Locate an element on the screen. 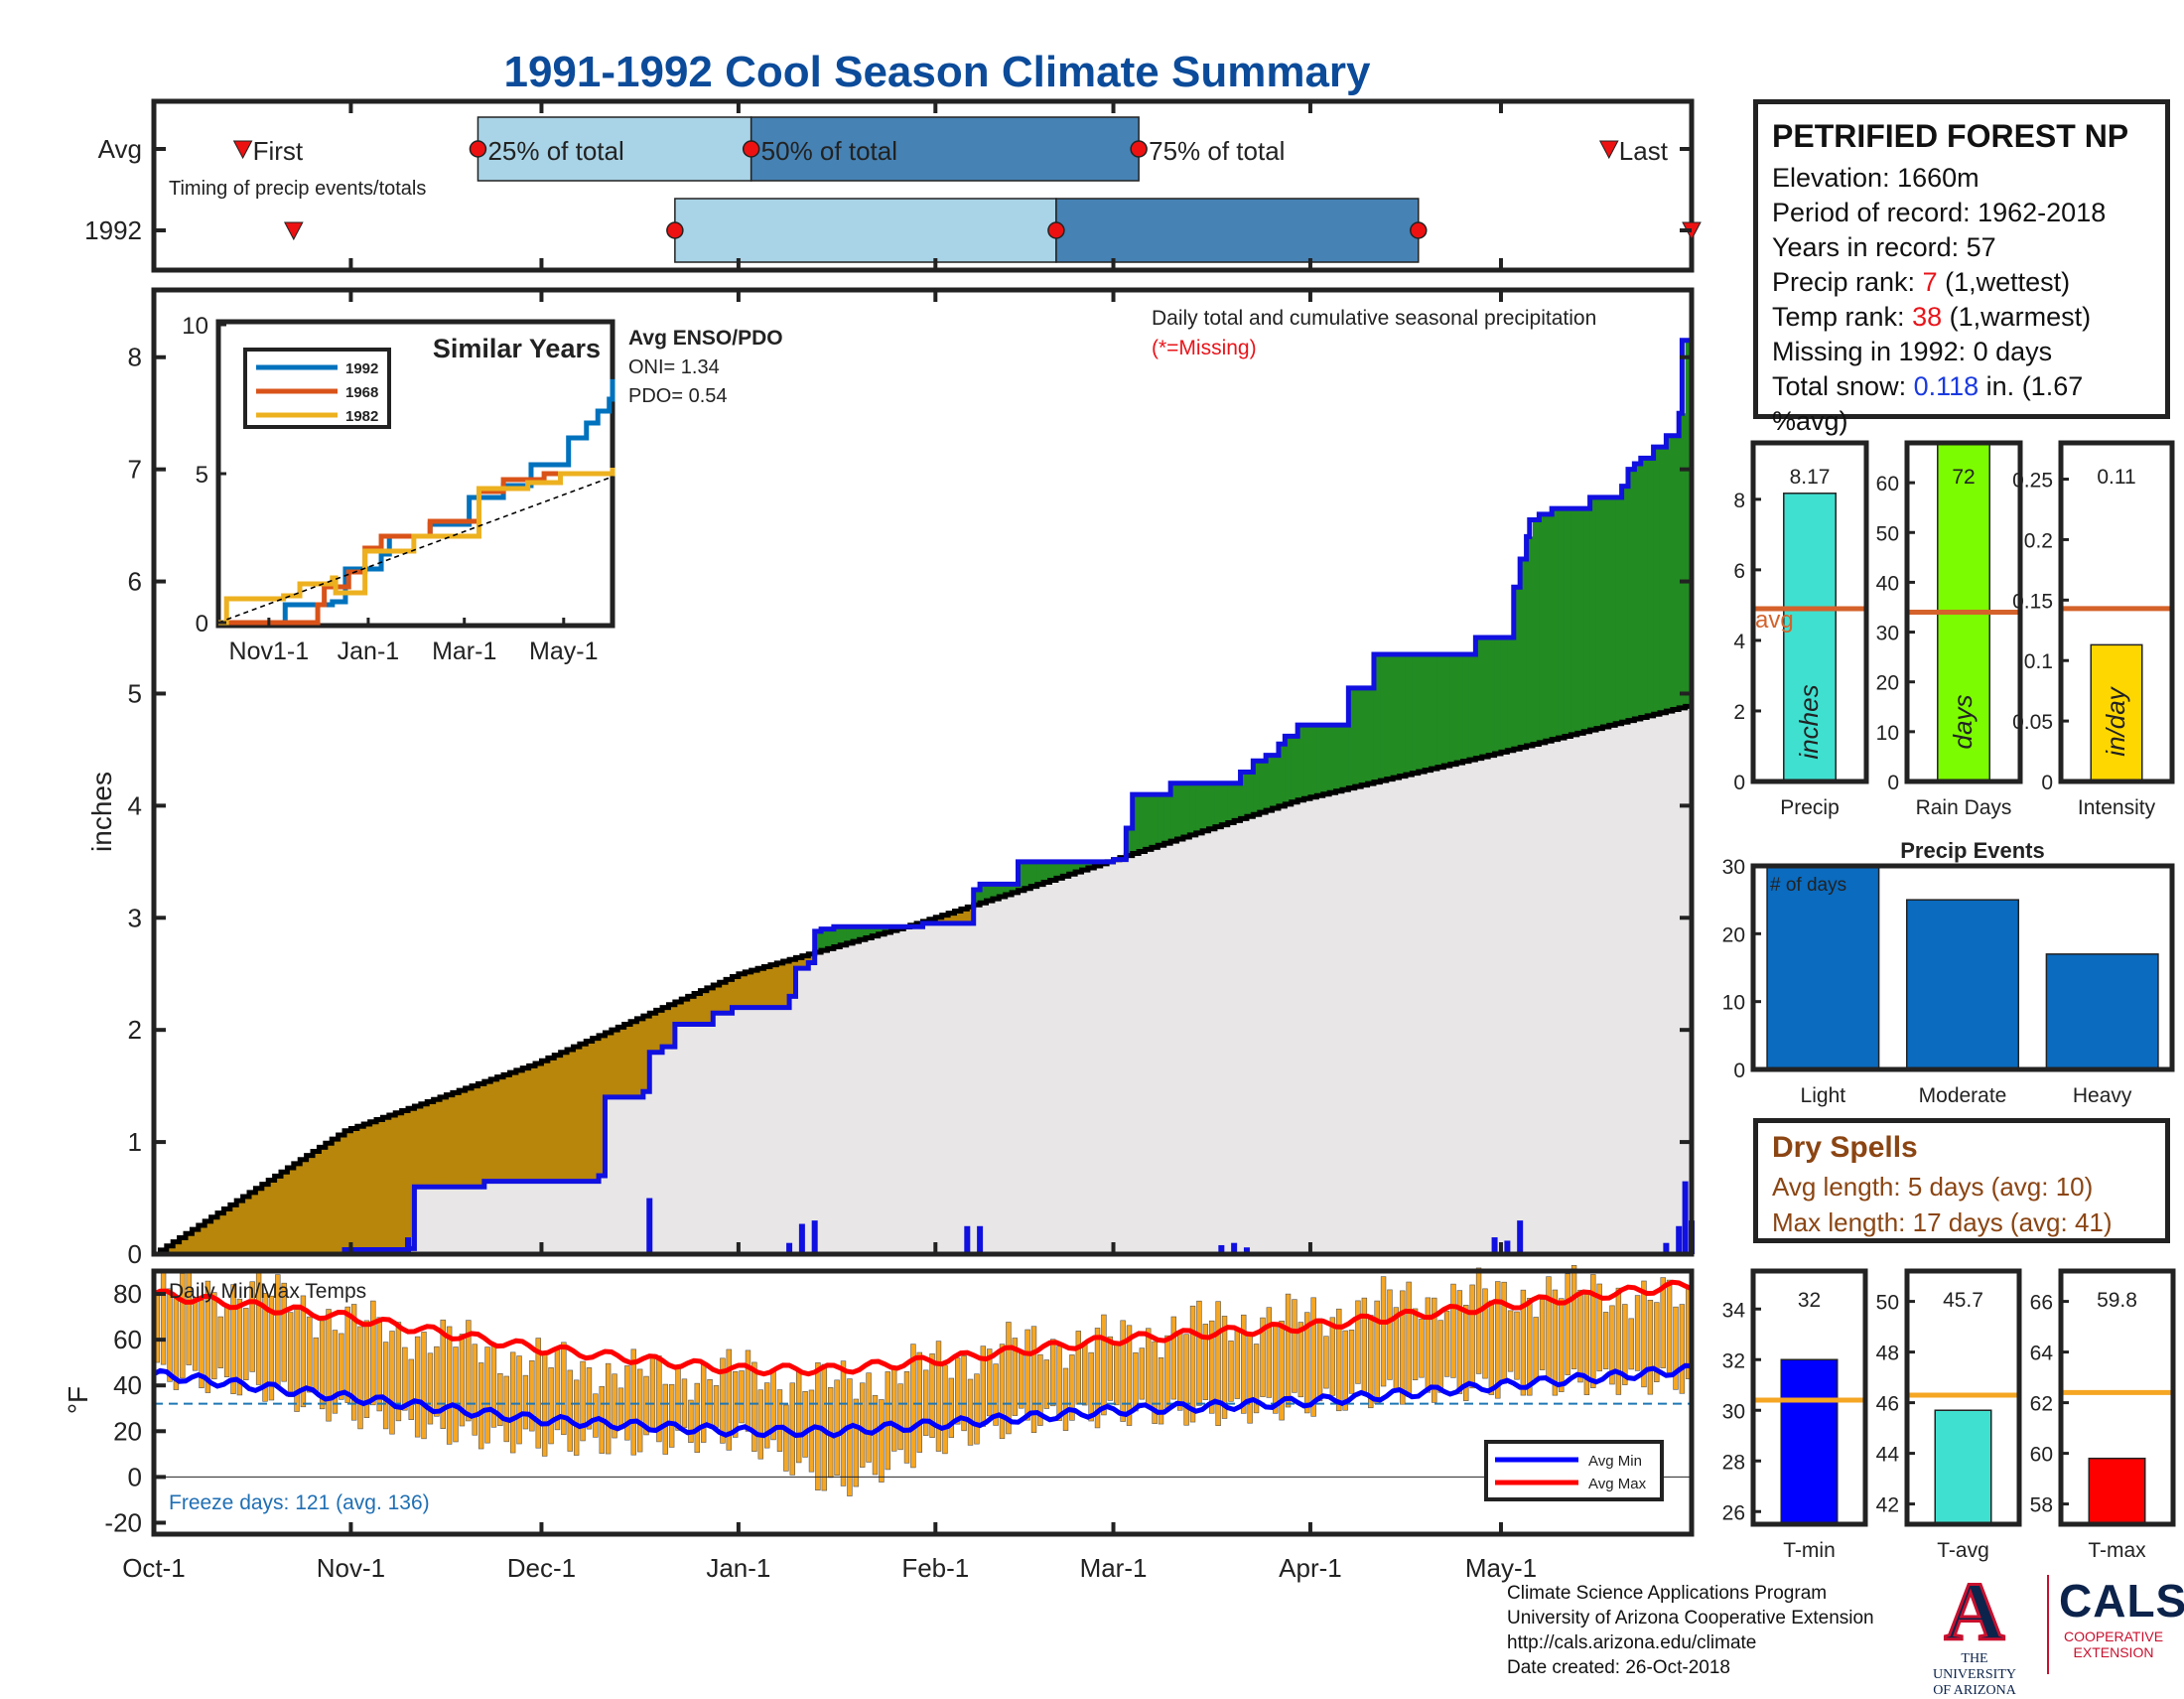 This screenshot has width=2184, height=1699. t-min-axis-label: T-min is located at coordinates (1809, 1550).